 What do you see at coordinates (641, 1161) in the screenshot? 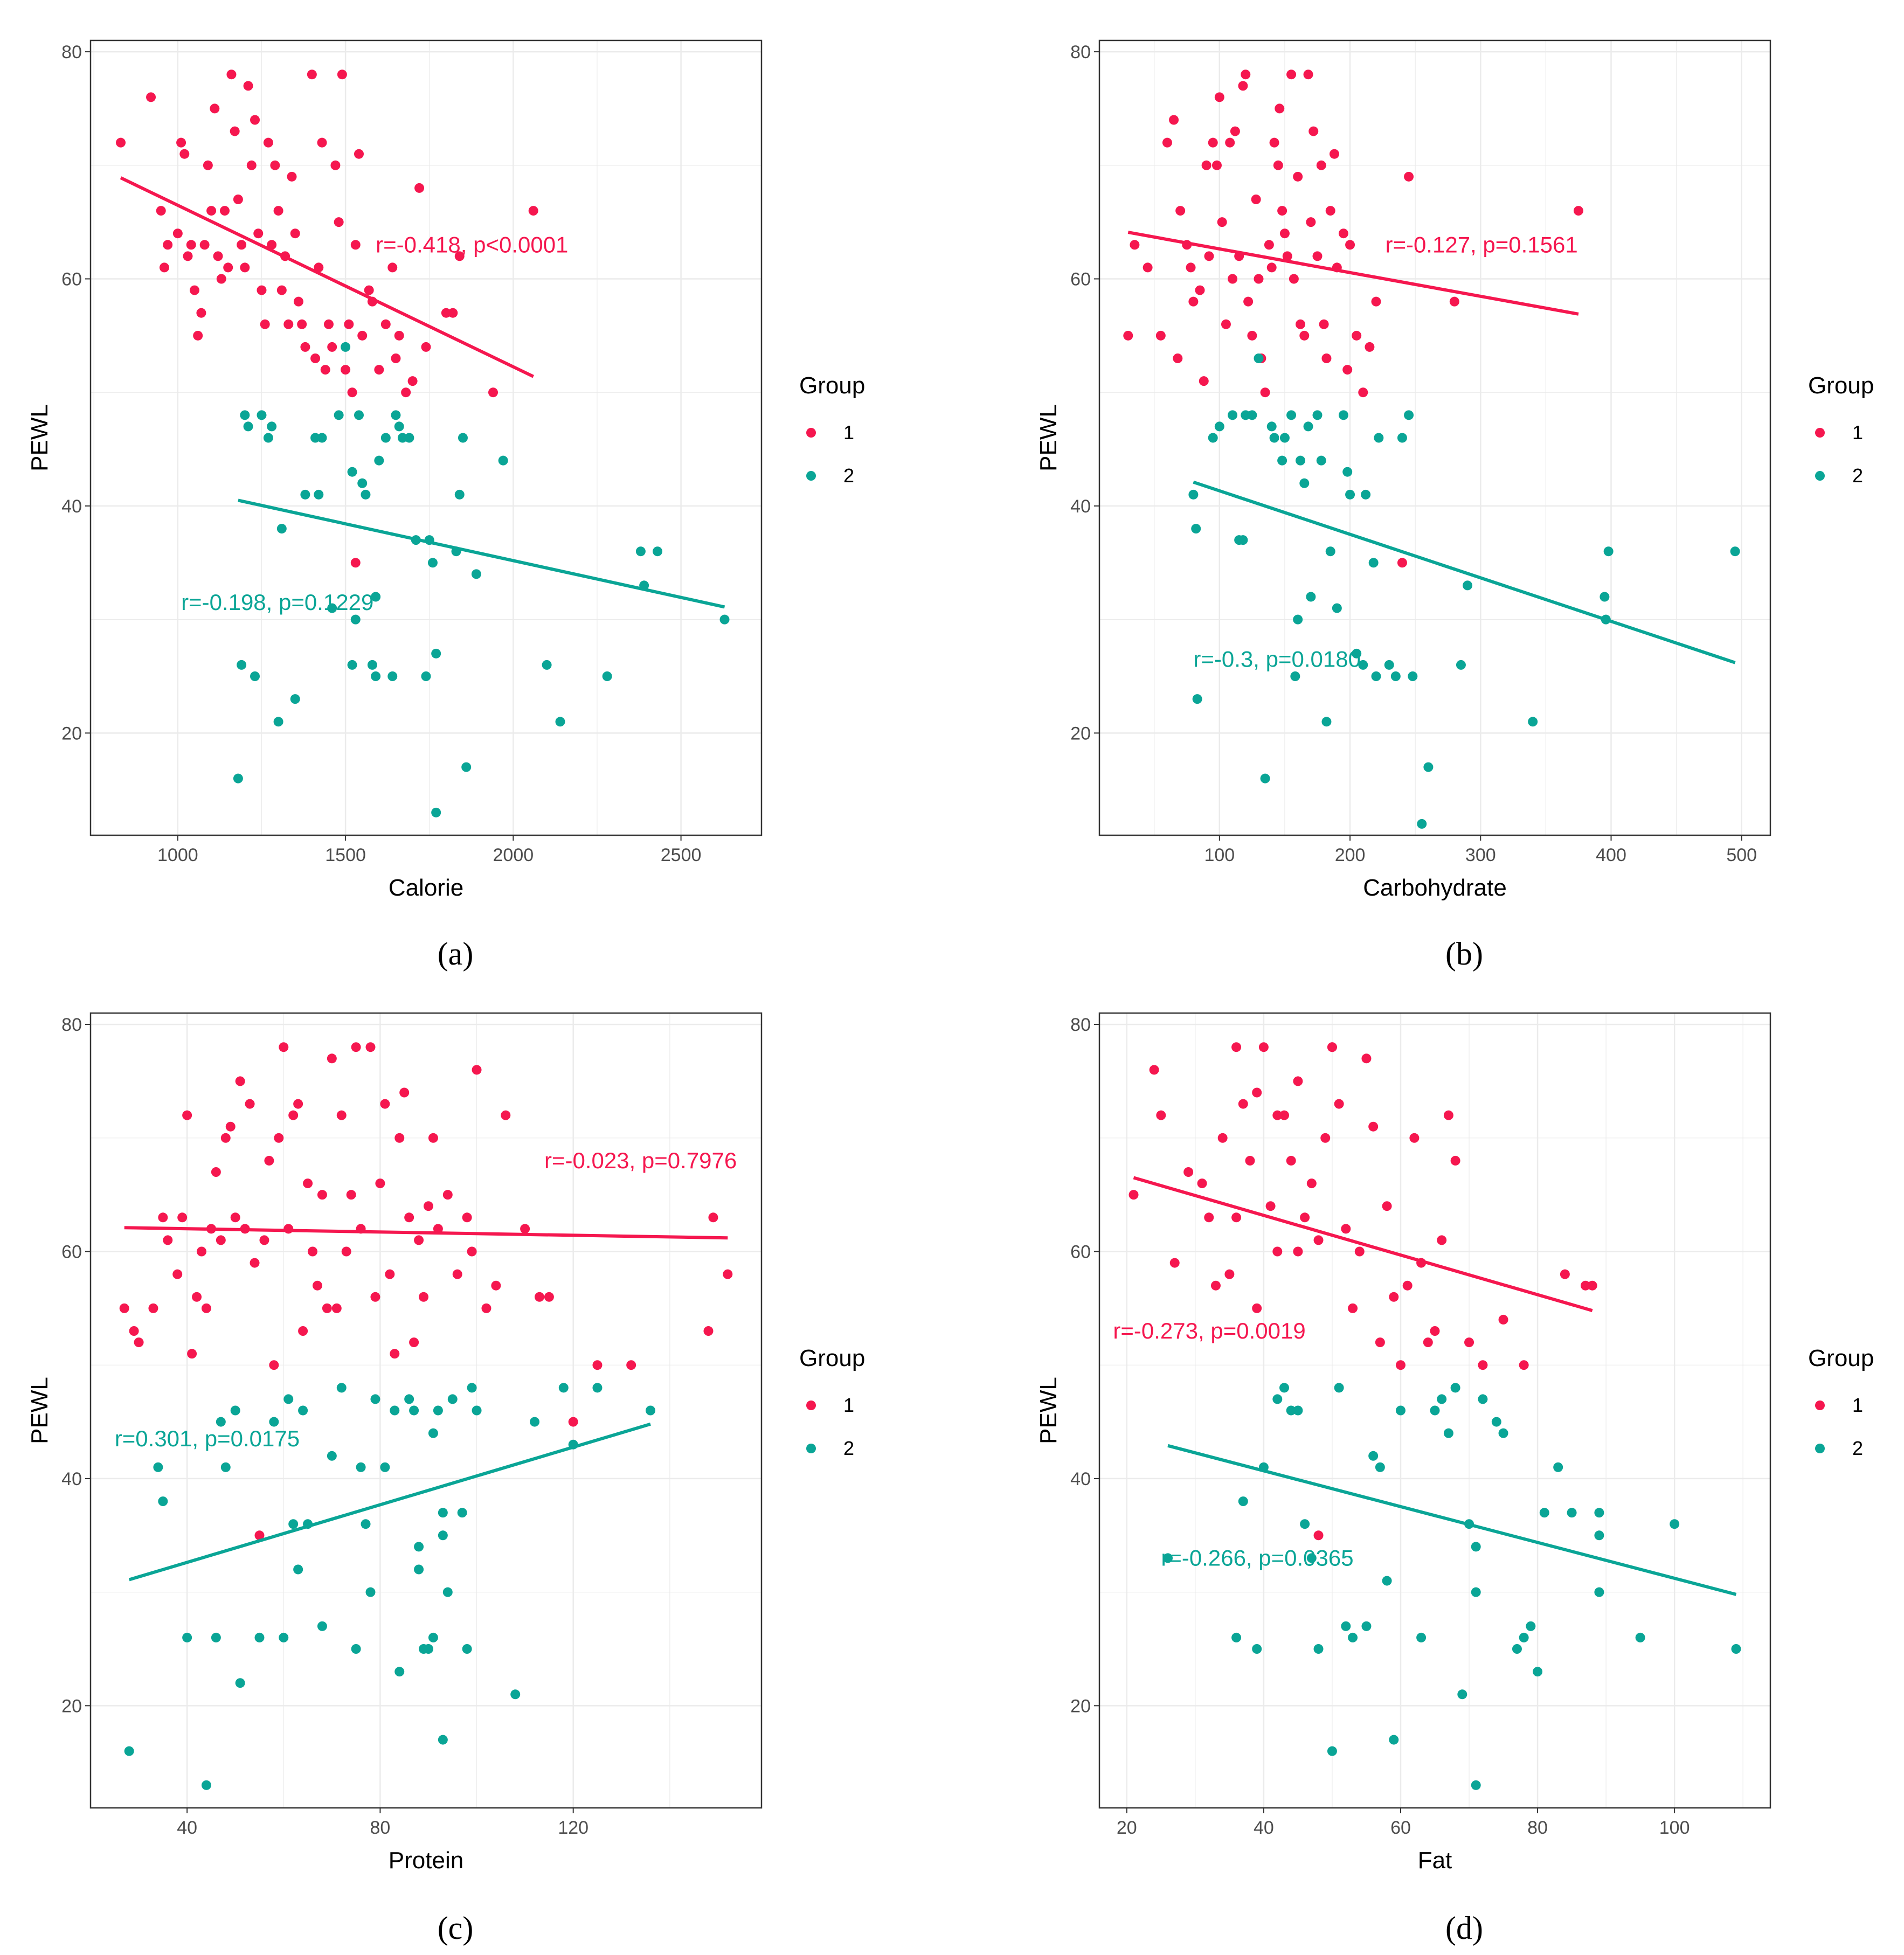
I see `correlation-annotation-group-1: r=-0.023, p=0.7976` at bounding box center [641, 1161].